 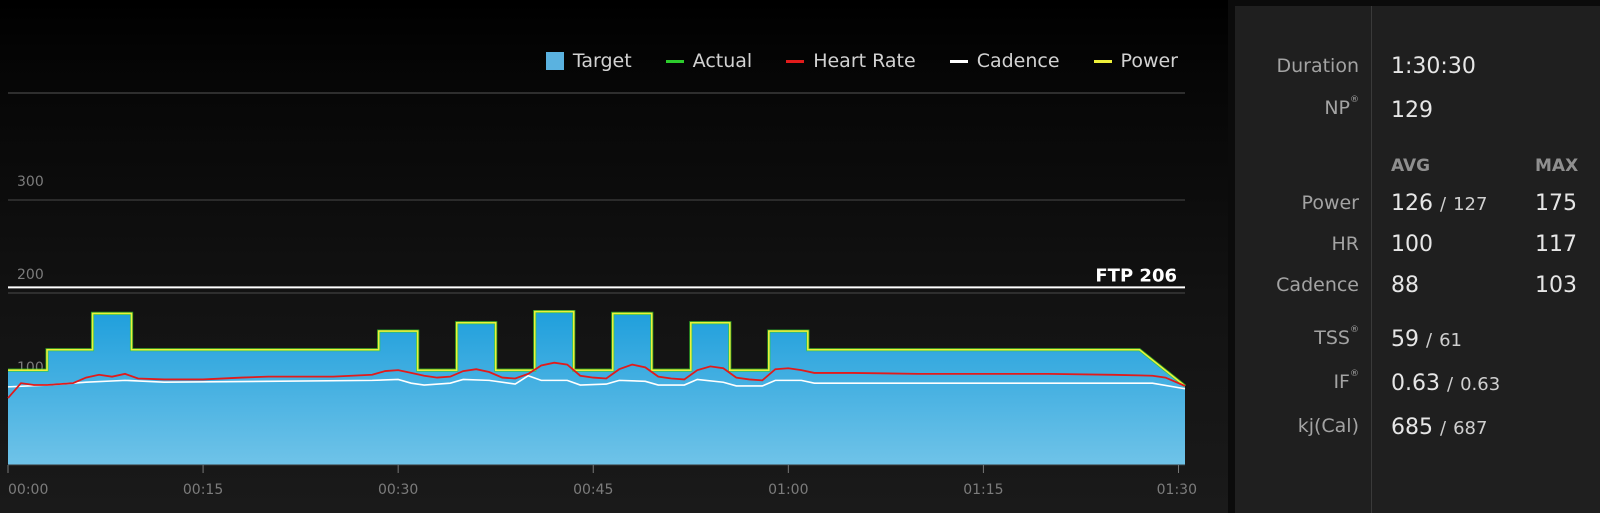 What do you see at coordinates (30, 275) in the screenshot?
I see `y-tick-label-200: 200` at bounding box center [30, 275].